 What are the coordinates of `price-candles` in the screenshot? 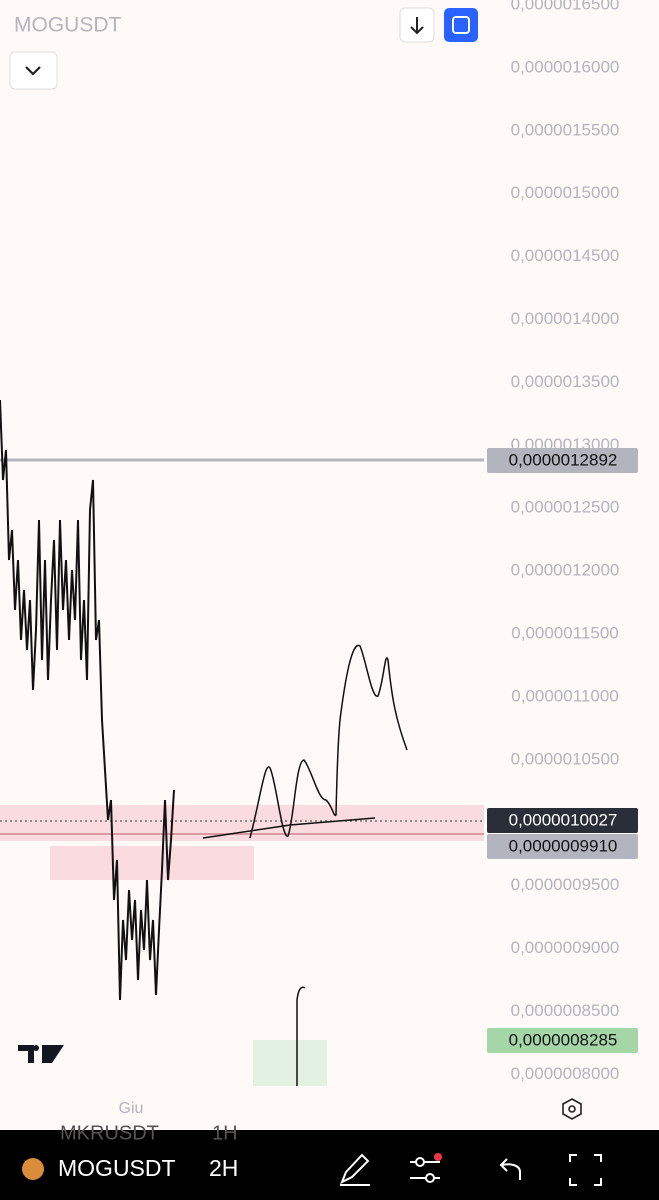 It's located at (87, 700).